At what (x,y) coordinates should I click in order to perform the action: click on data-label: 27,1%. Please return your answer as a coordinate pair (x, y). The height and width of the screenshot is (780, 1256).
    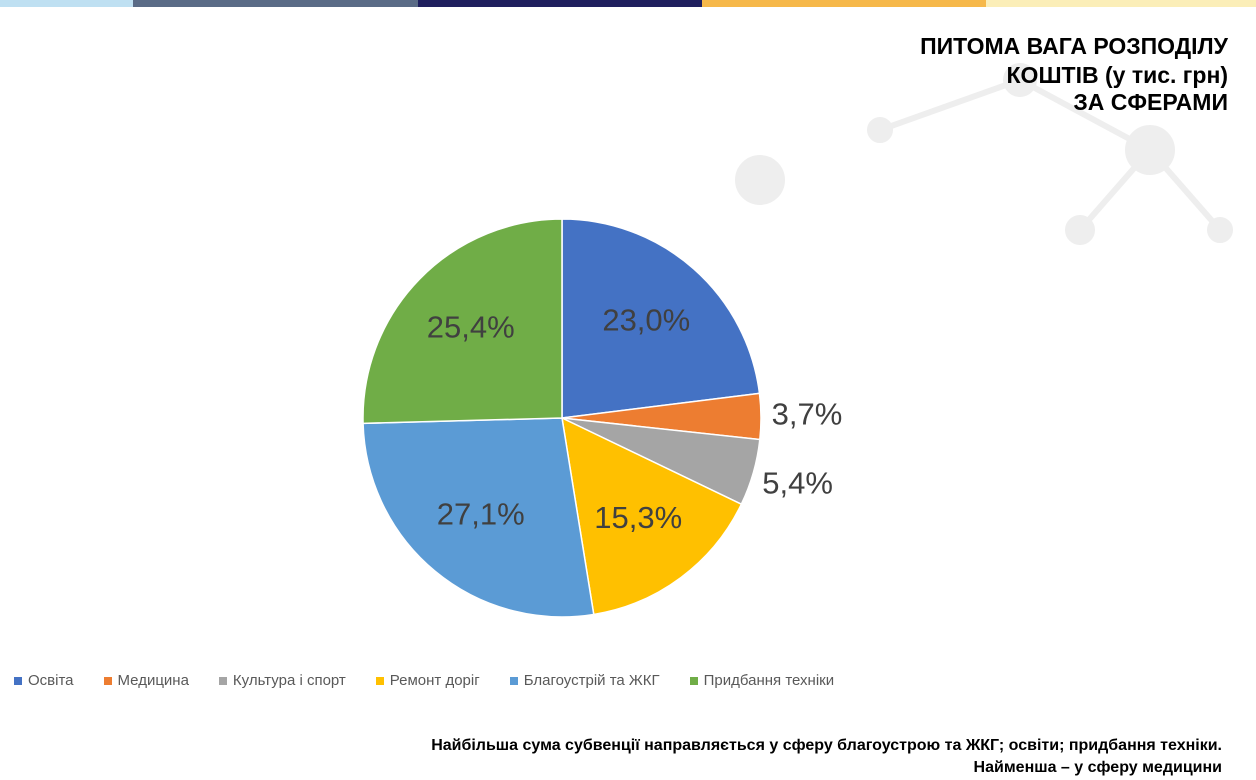
    Looking at the image, I should click on (481, 513).